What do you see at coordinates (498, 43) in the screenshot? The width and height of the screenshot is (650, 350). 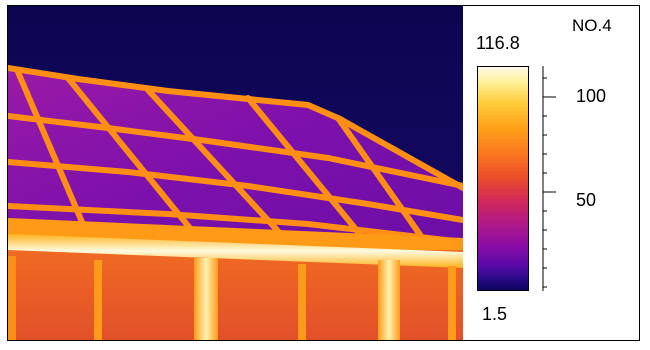 I see `scale-max-label: 116.8` at bounding box center [498, 43].